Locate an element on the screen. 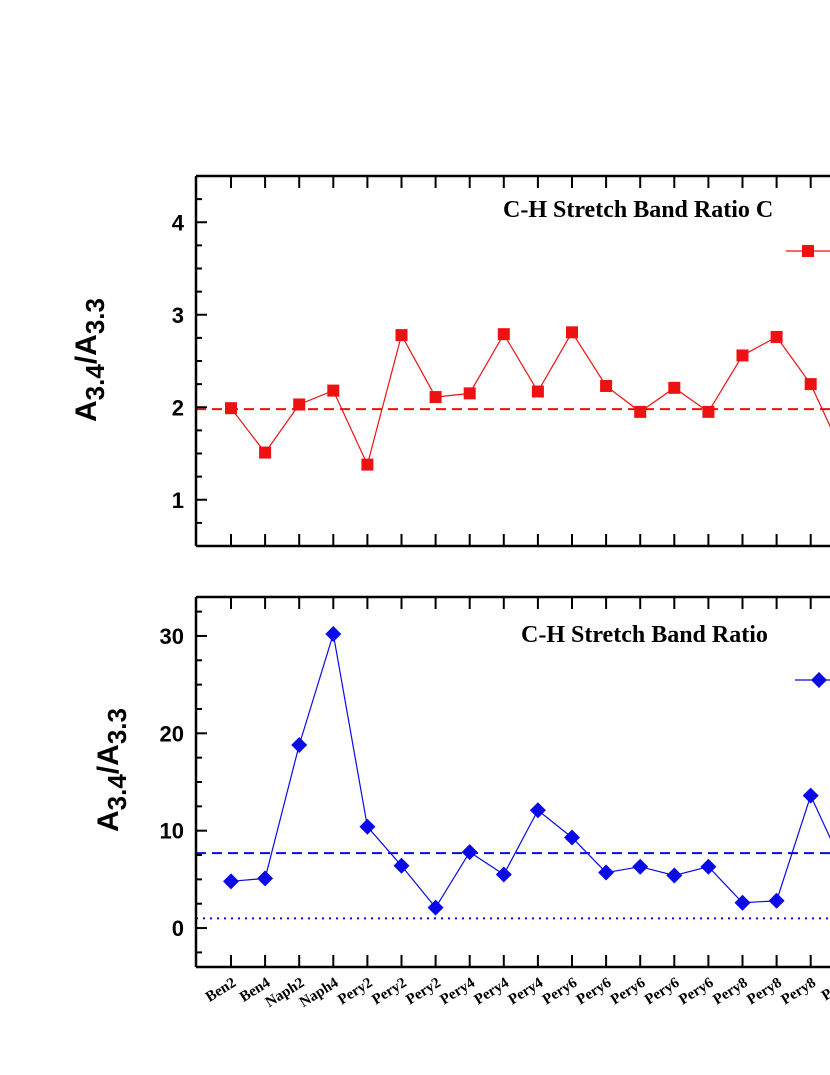 This screenshot has width=830, height=1075. y-axis-label-top: A3.4/A3.3 is located at coordinates (90, 360).